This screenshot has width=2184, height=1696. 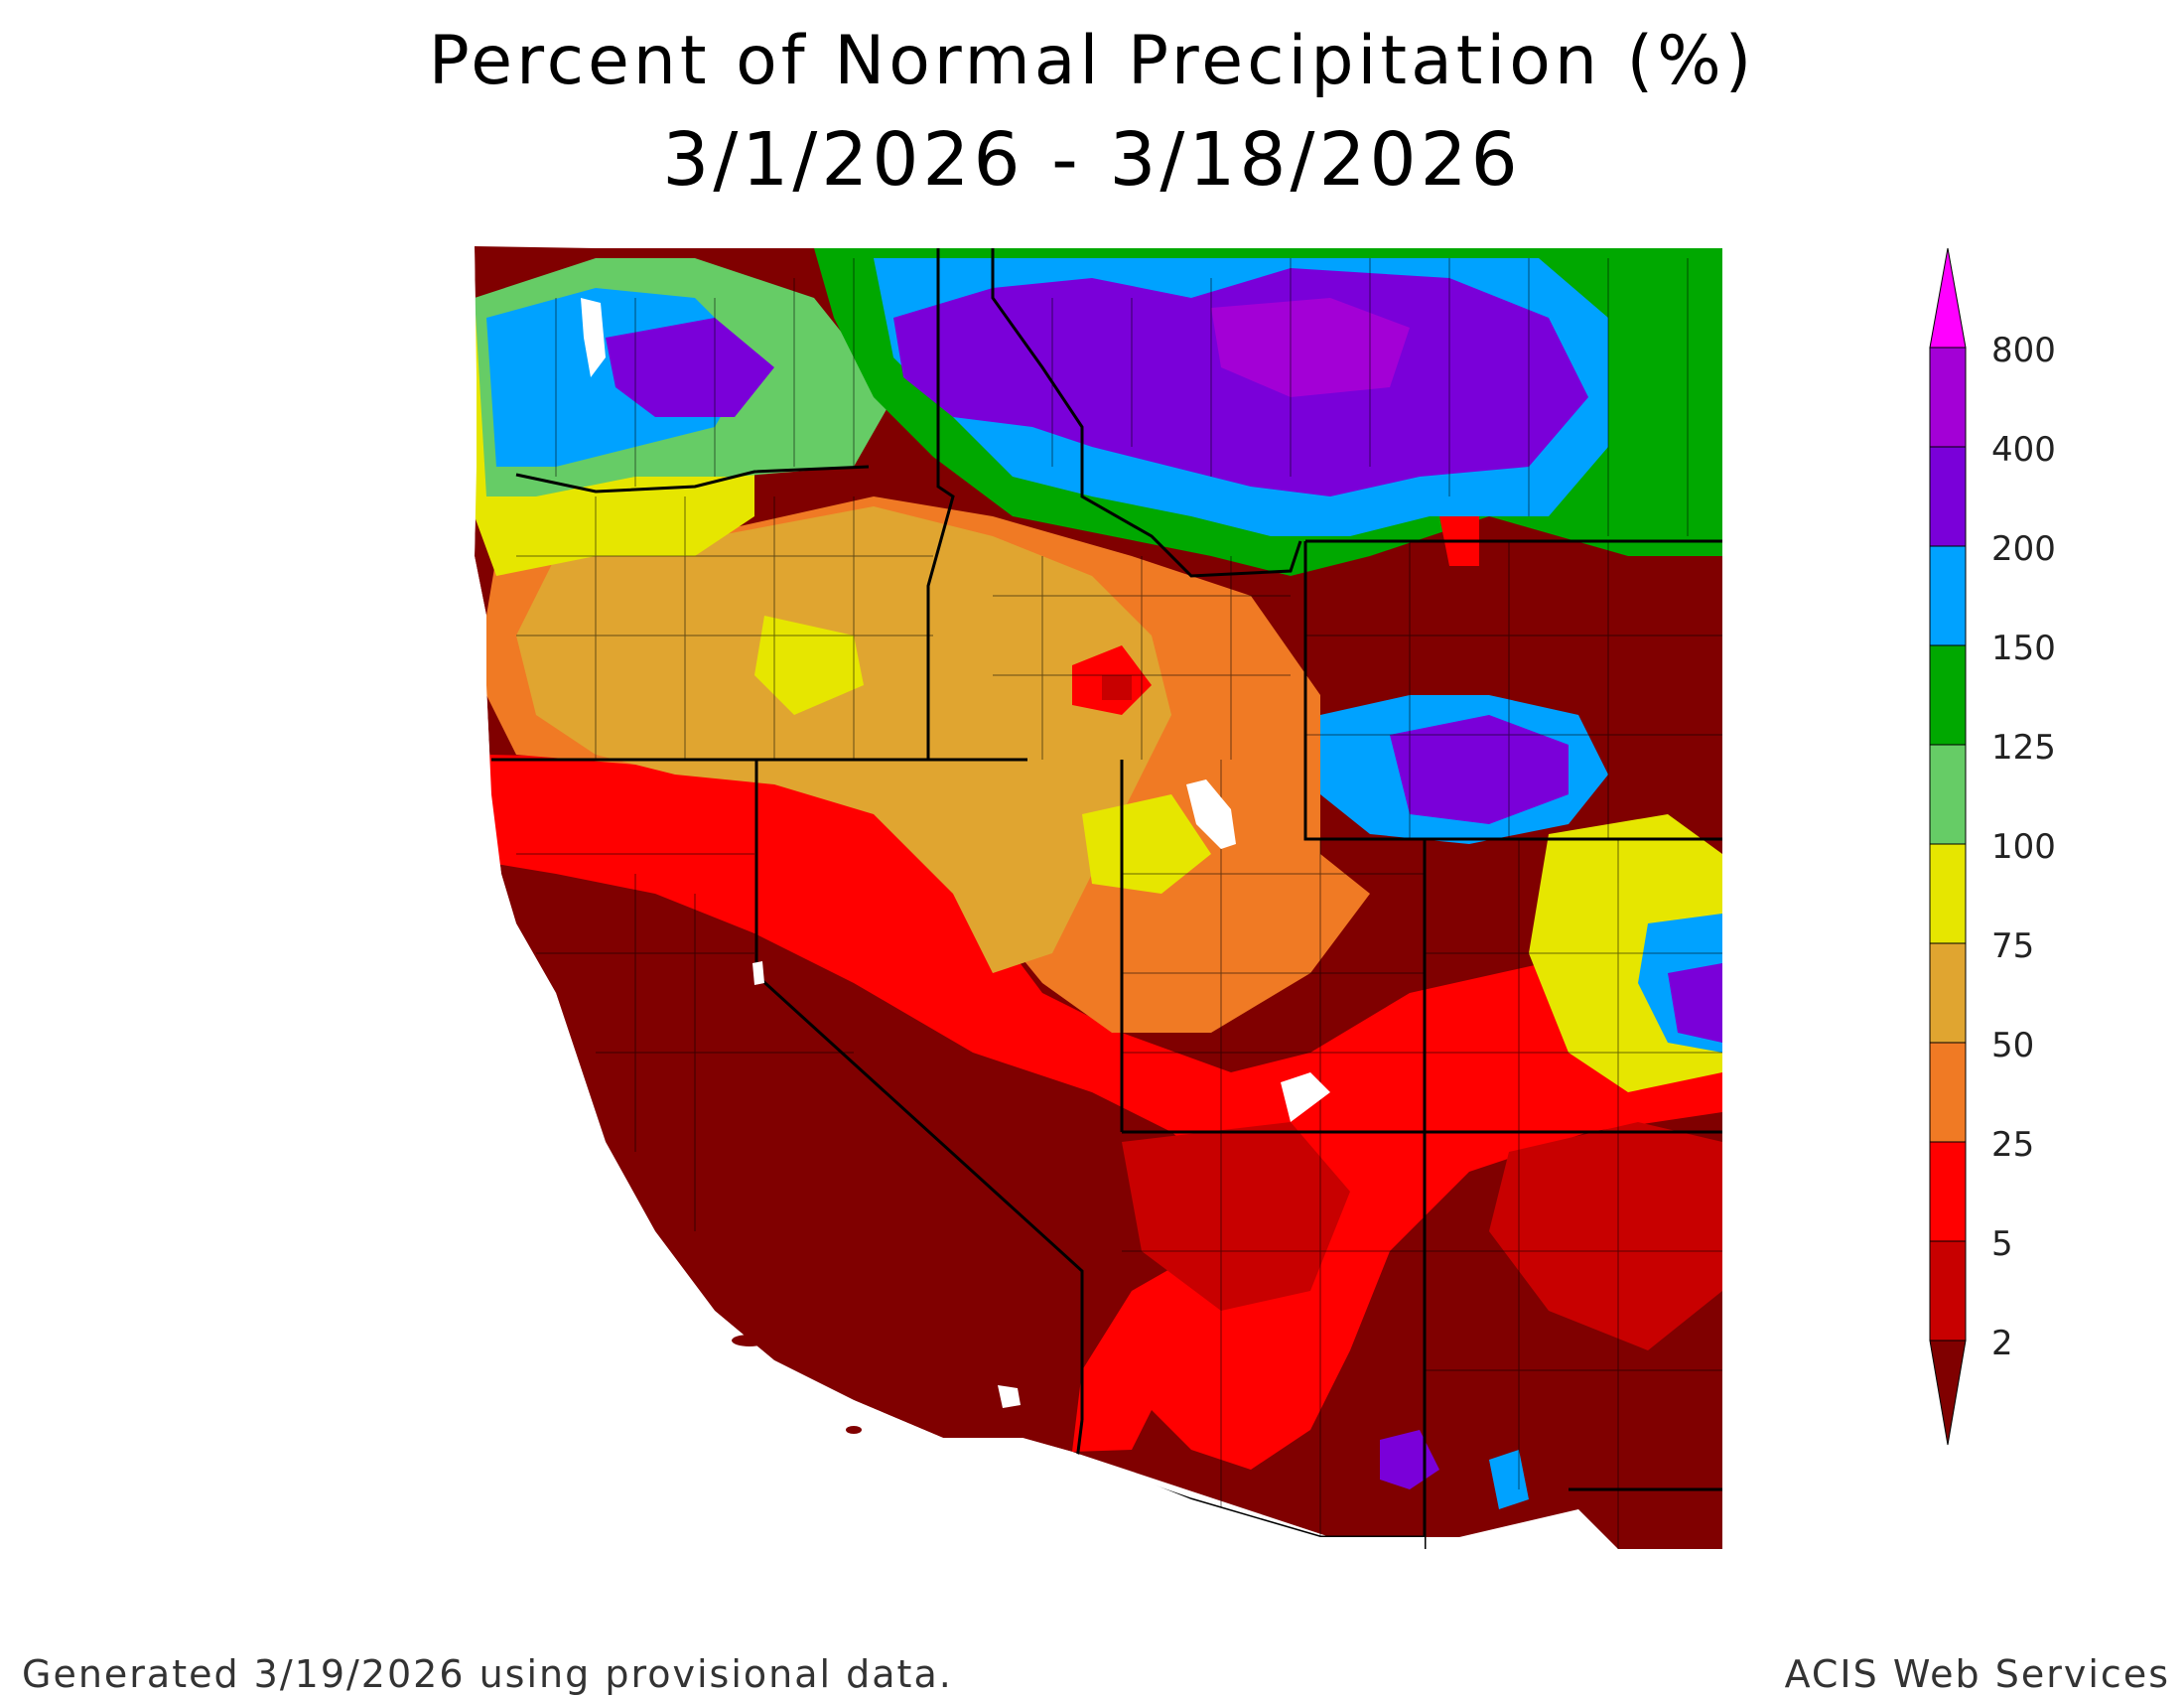 I want to click on map-zone-darkpurple-montana, so click(x=1310, y=347).